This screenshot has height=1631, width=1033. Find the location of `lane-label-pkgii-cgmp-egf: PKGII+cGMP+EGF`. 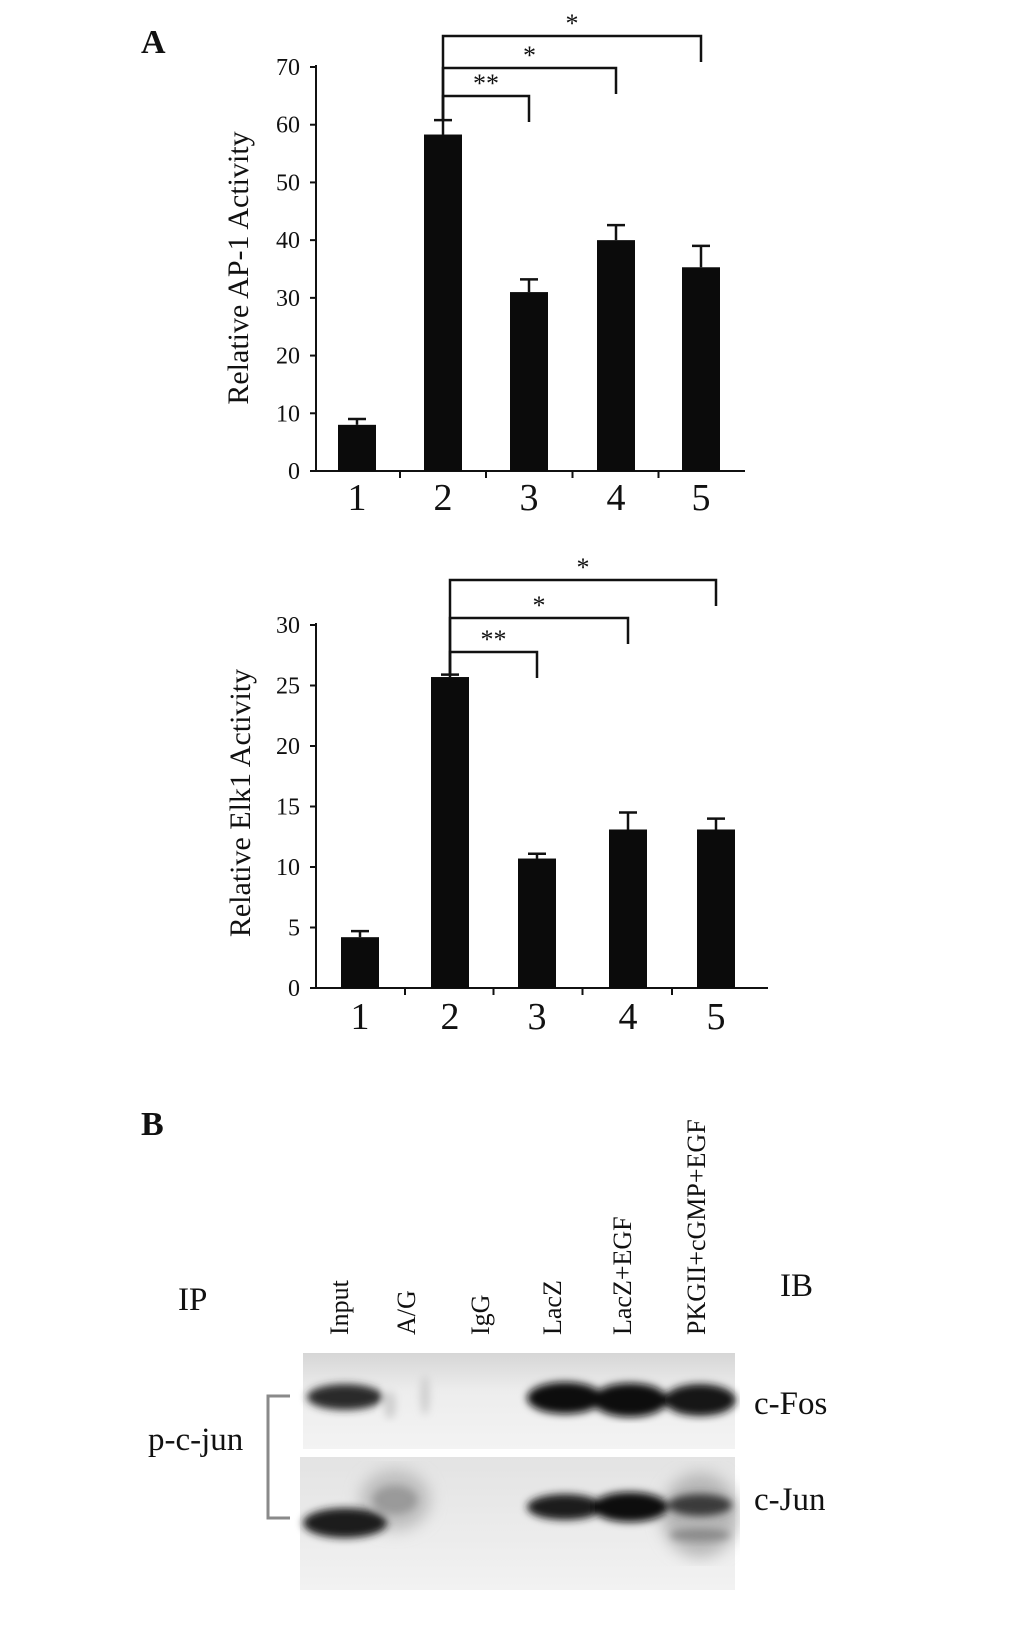

lane-label-pkgii-cgmp-egf: PKGII+cGMP+EGF is located at coordinates (696, 1227).